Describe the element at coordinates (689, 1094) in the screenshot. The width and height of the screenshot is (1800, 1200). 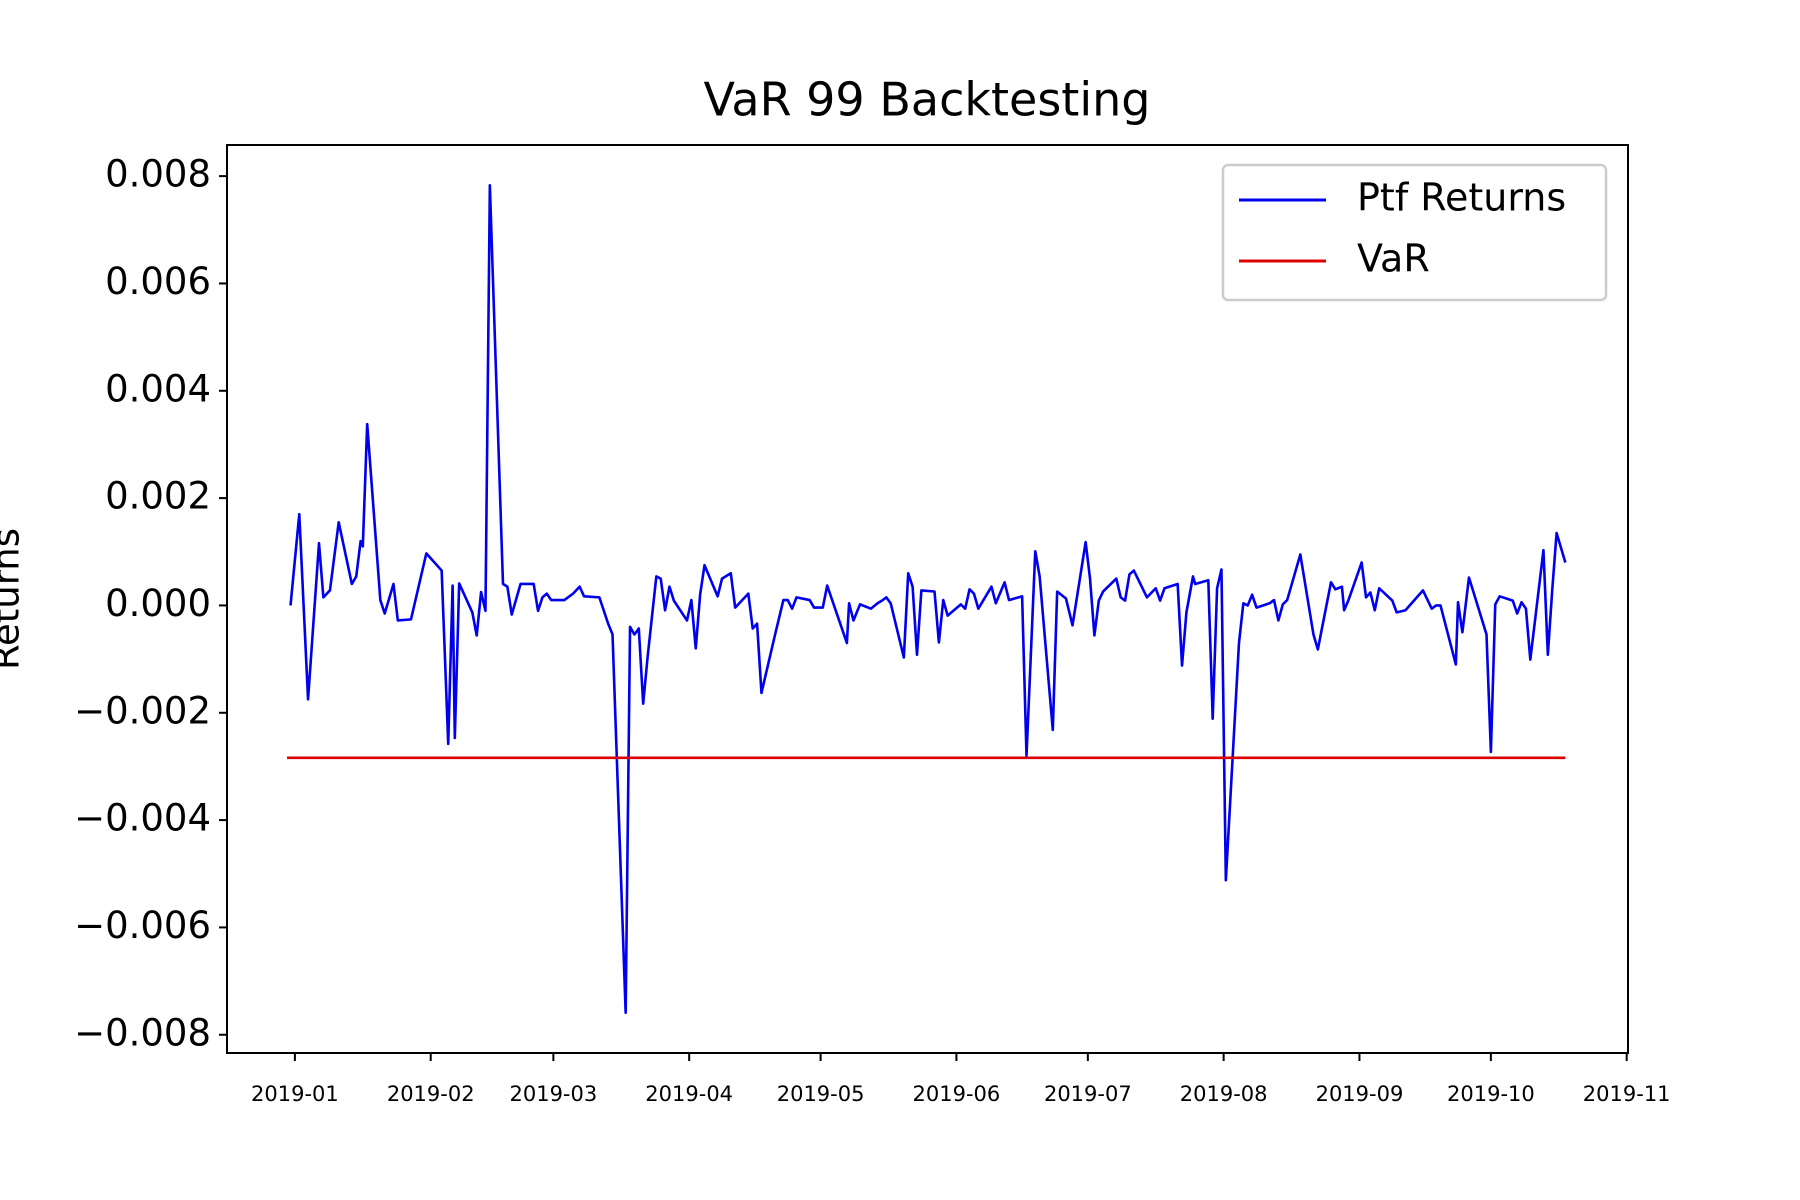
I see `x-tick-label: 2019-04` at that location.